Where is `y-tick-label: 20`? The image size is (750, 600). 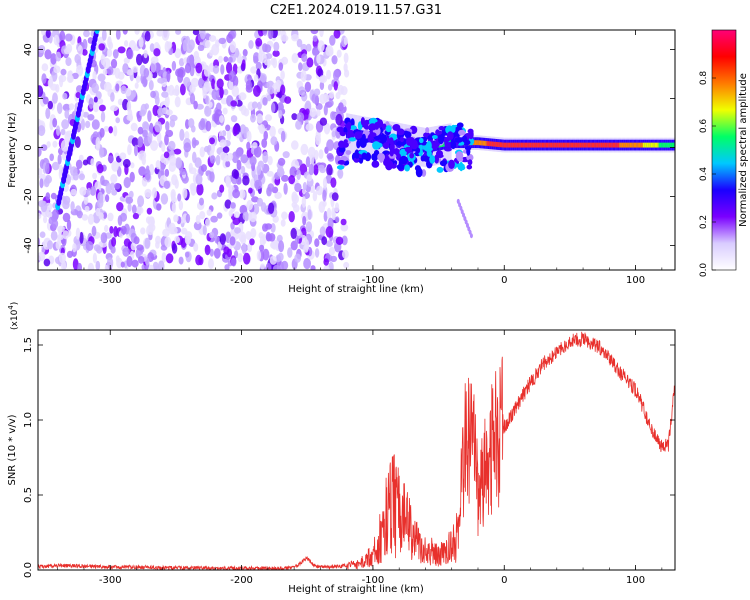
y-tick-label: 20 is located at coordinates (28, 98).